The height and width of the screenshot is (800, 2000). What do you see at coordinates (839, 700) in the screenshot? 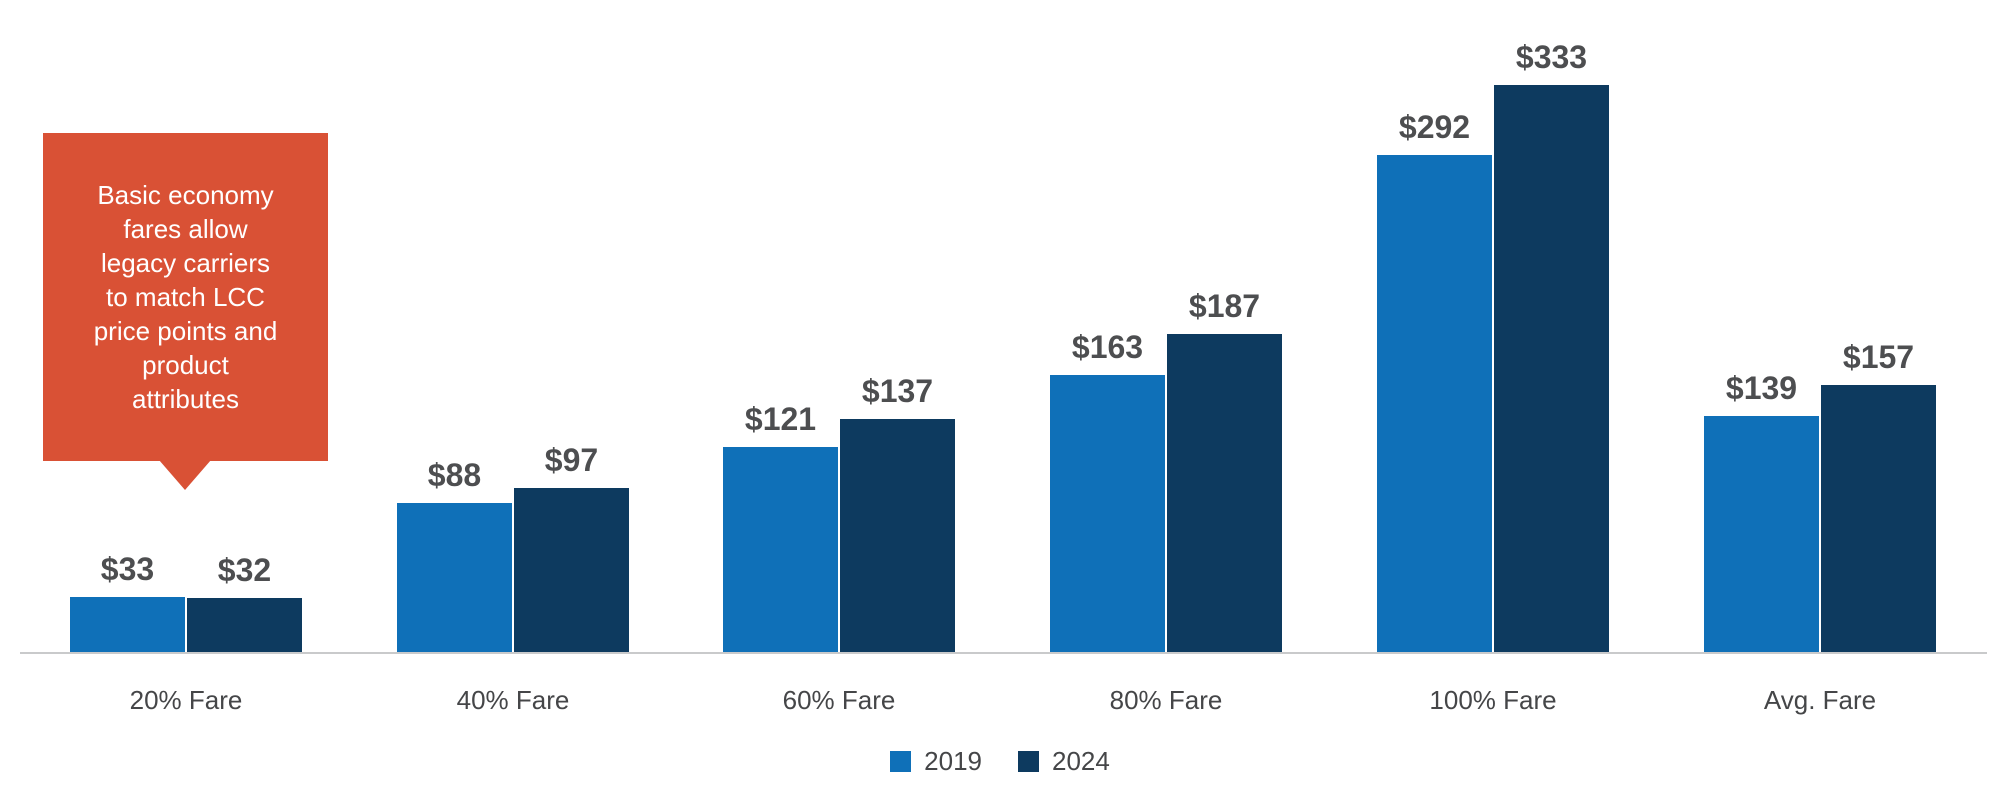
I see `category-label-60-fare: 60% Fare` at bounding box center [839, 700].